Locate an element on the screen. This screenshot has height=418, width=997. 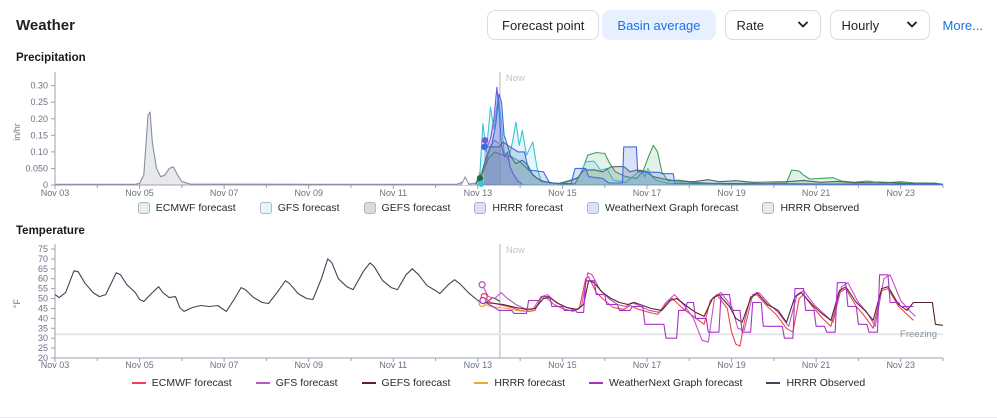
y-tick-label: 0.20 is located at coordinates (39, 119).